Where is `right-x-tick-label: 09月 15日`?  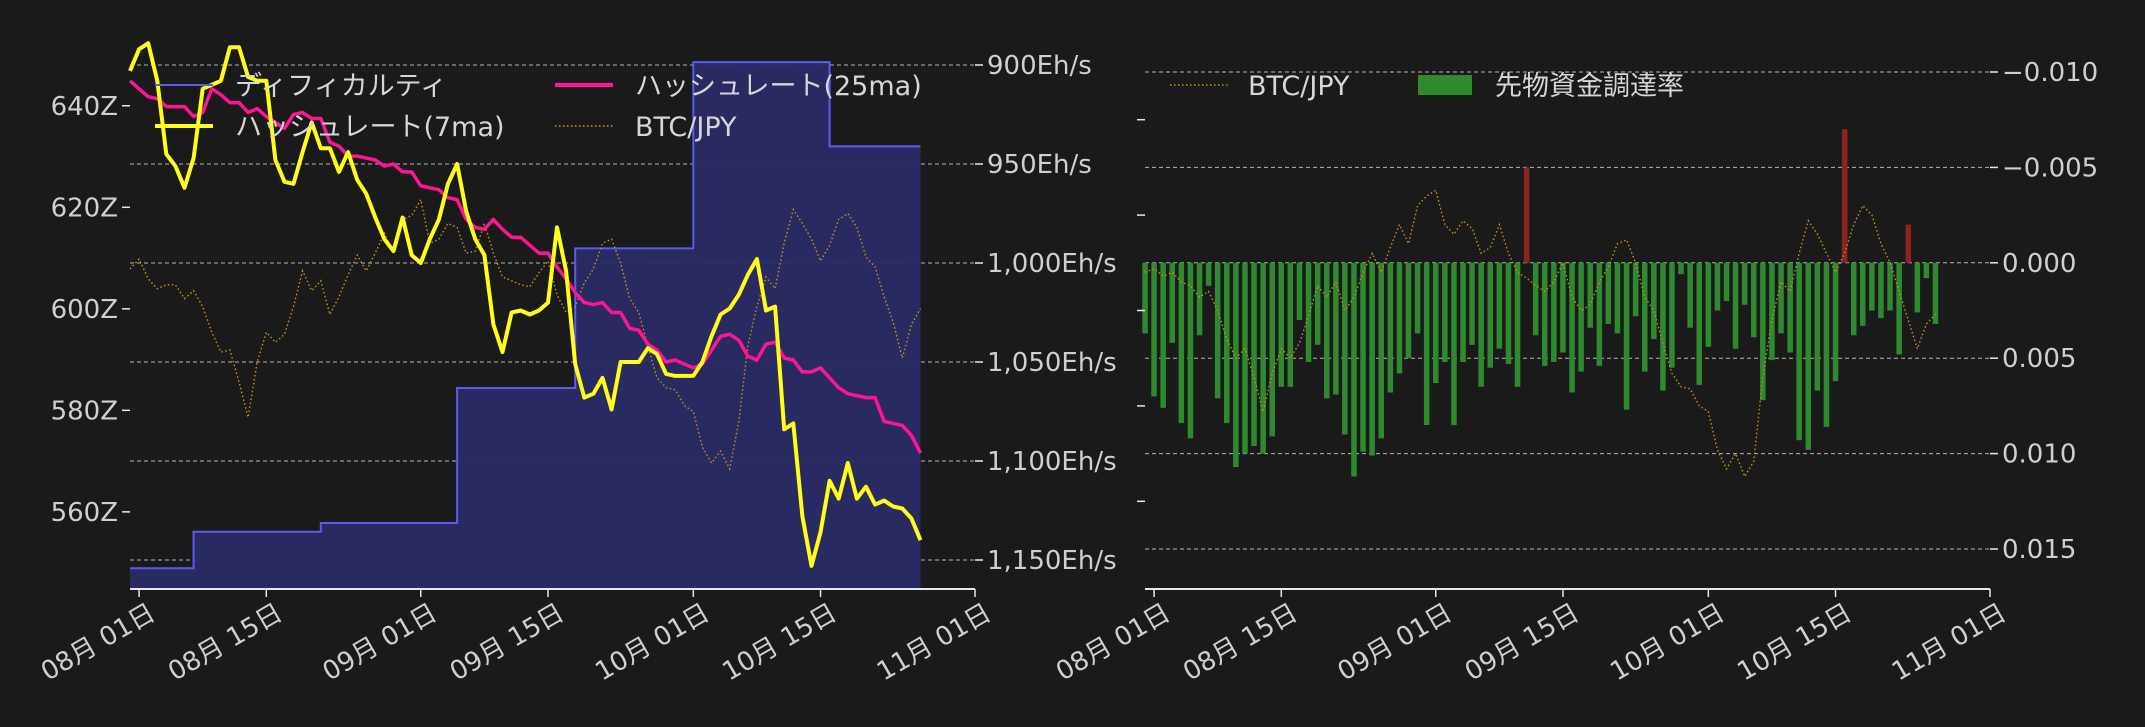
right-x-tick-label: 09月 15日 is located at coordinates (1522, 642).